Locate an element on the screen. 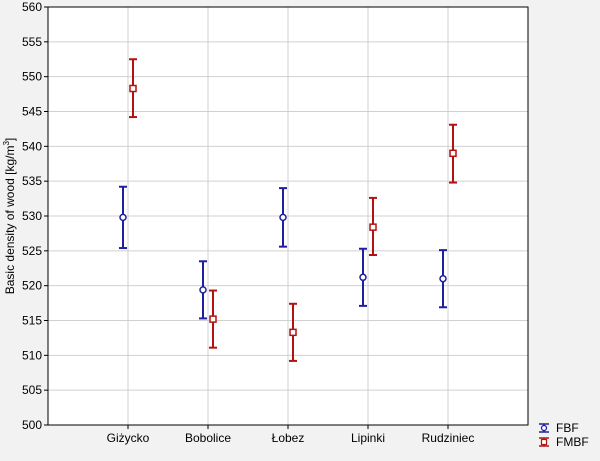 The width and height of the screenshot is (600, 461). y-axis-title: Basic density of wood [kg/m3] is located at coordinates (9, 216).